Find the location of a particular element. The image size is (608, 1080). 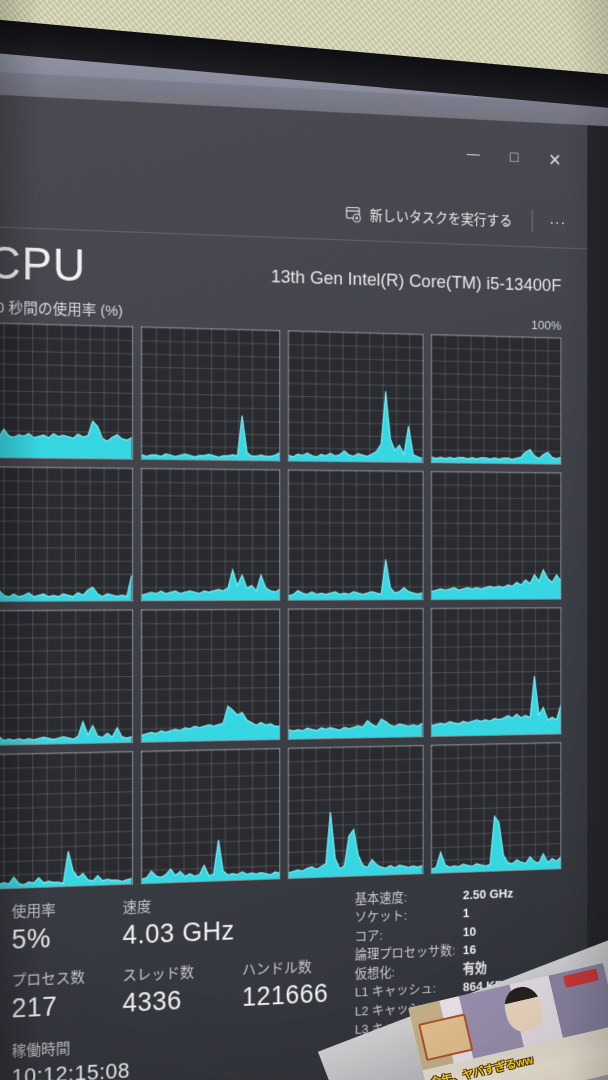

new-task-icon is located at coordinates (354, 213).